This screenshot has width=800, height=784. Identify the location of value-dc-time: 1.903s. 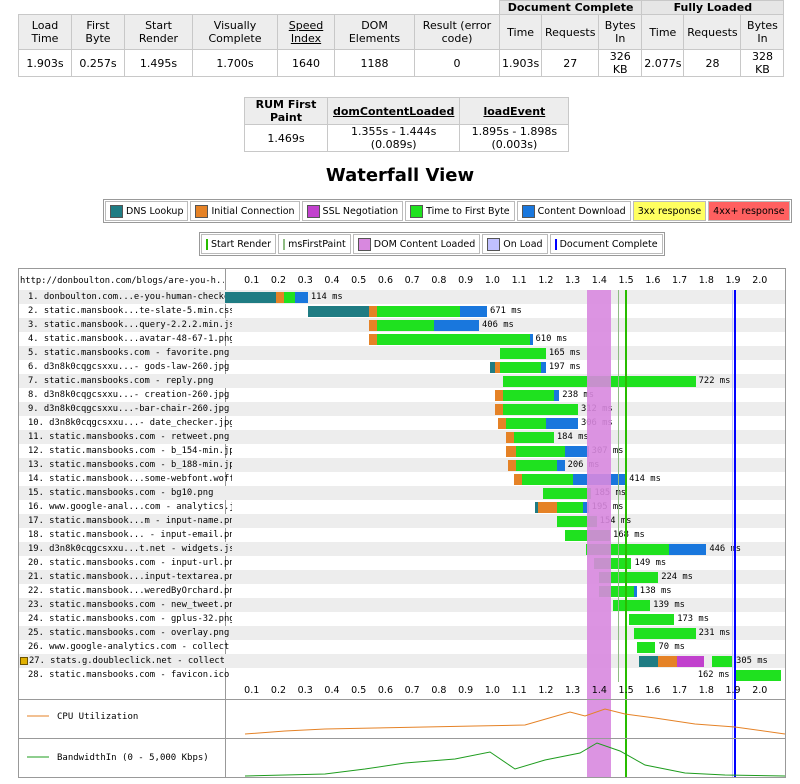
(520, 63).